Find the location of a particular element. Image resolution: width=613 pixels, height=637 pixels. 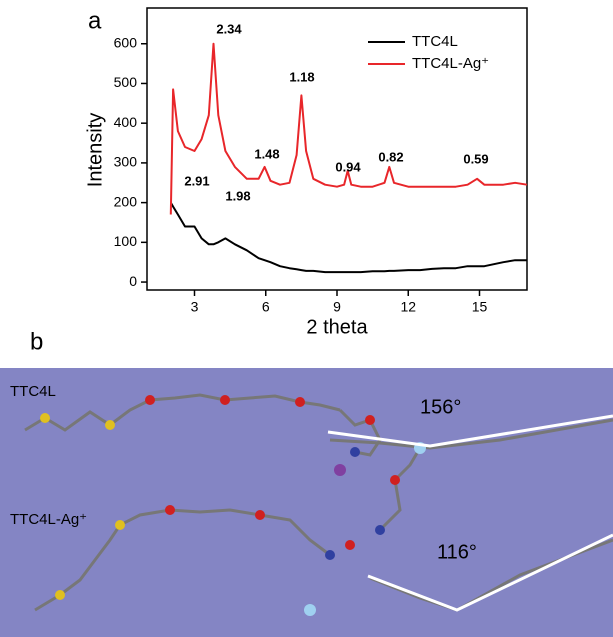

legend-label: TTC4L is located at coordinates (435, 41).